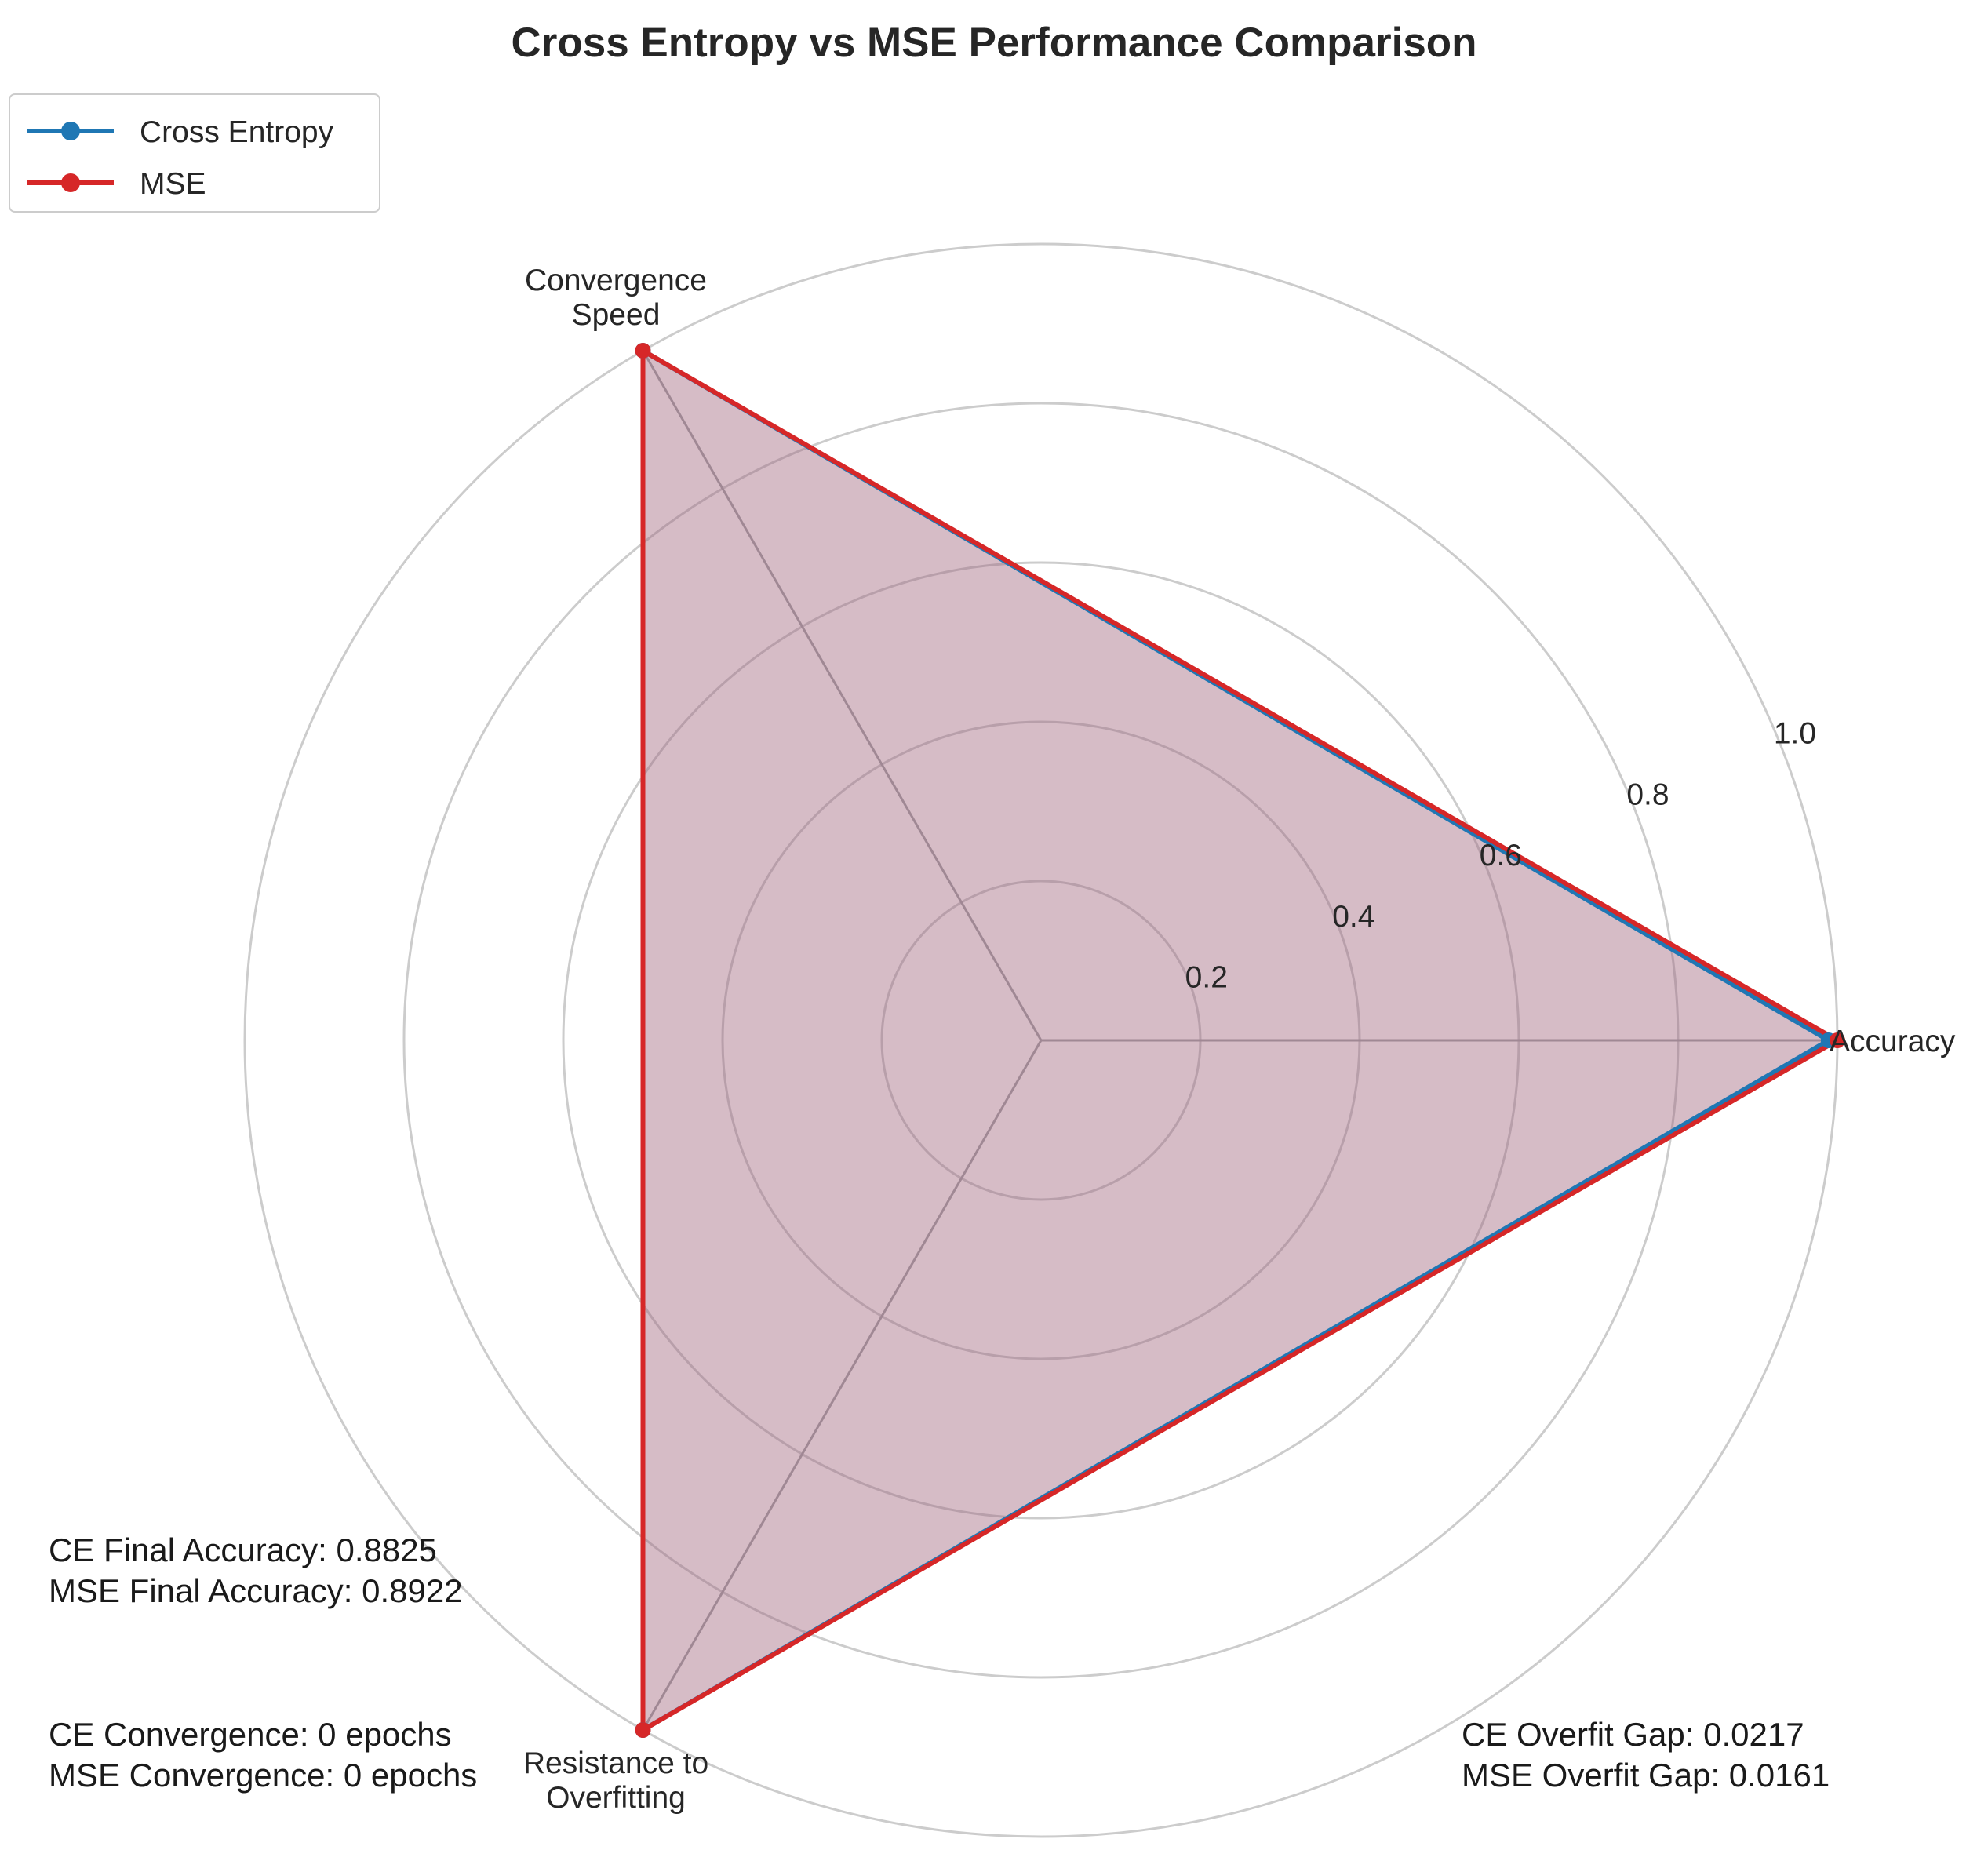  I want to click on radial-tick-labels: 0.2 0.4 0.6 0.8 1.0, so click(1500, 856).